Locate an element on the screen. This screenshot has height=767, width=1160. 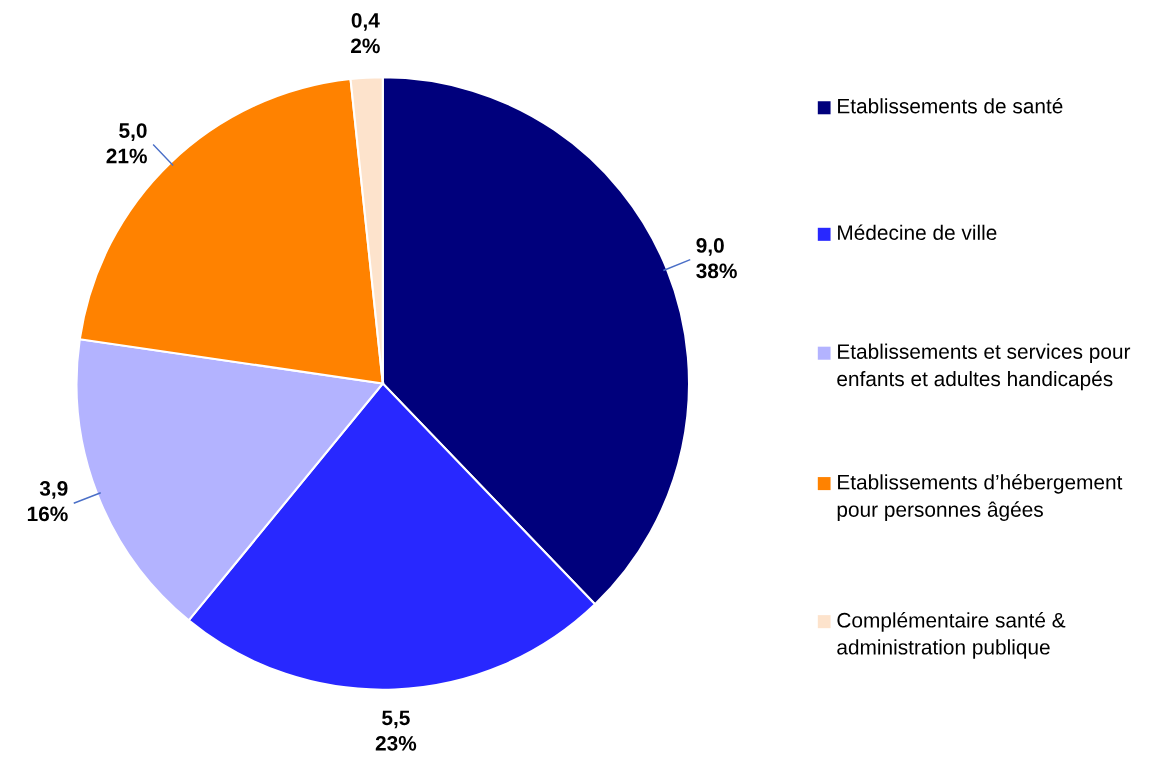
legend-label: Etablissements de santé is located at coordinates (950, 105).